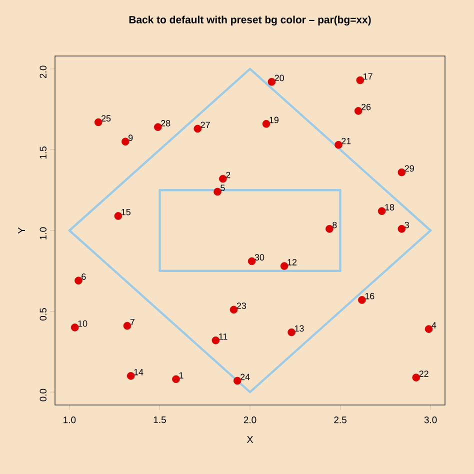  I want to click on annotation: 27, so click(205, 125).